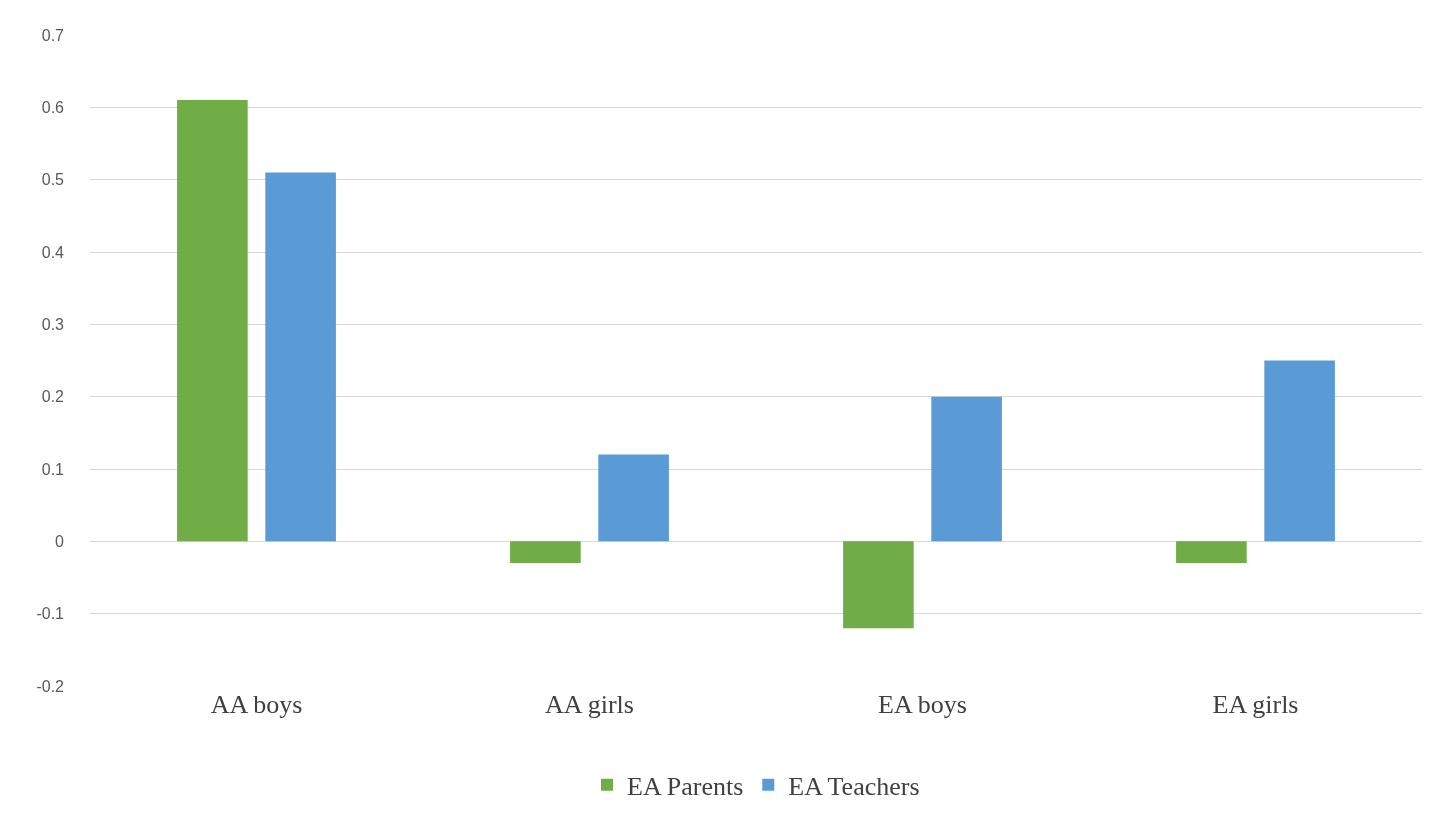 The image size is (1437, 822). Describe the element at coordinates (60, 541) in the screenshot. I see `y-tick-label: 0` at that location.